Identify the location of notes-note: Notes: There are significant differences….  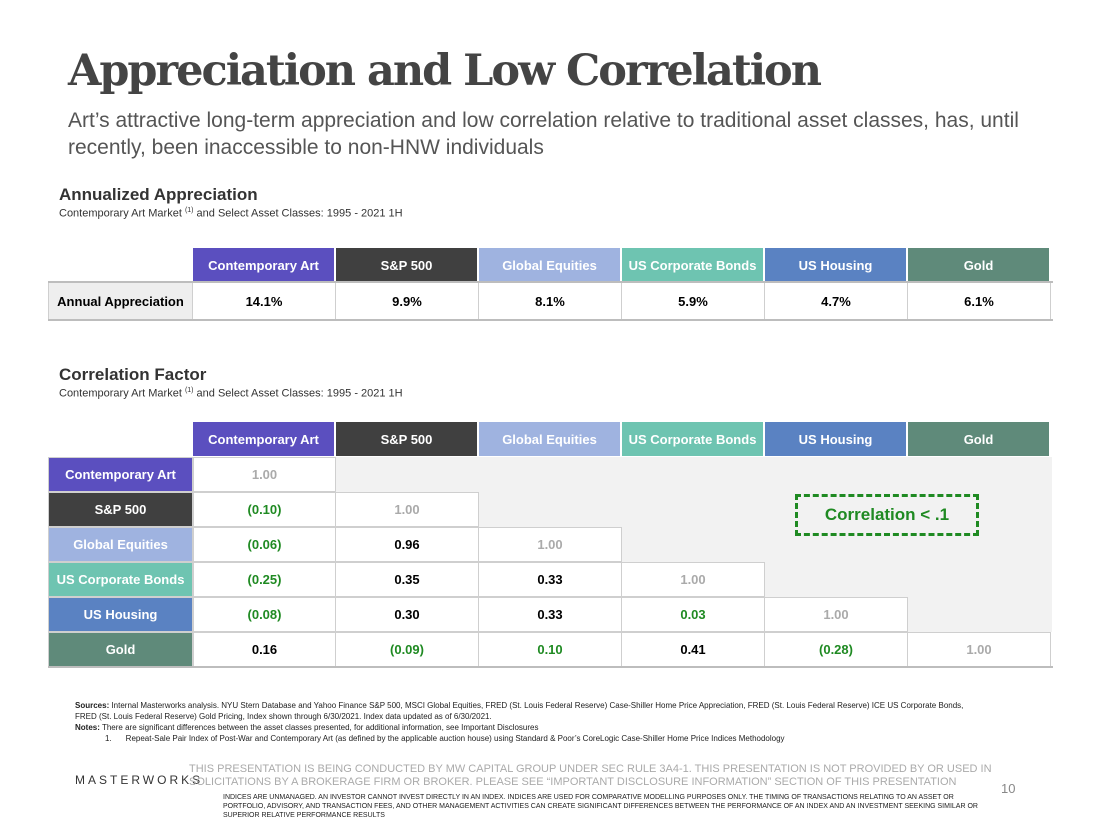
(307, 727).